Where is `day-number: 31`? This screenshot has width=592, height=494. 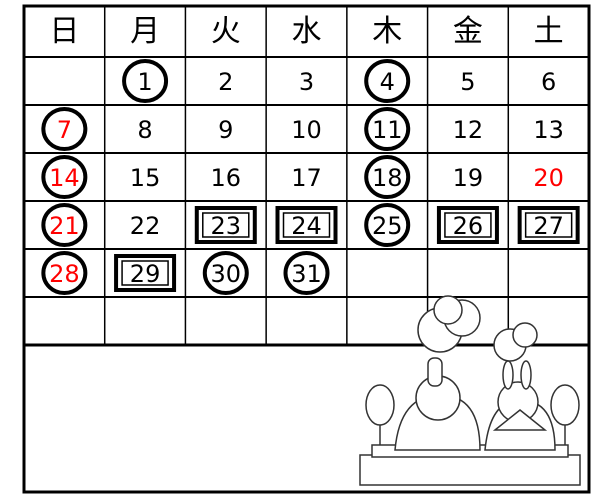
day-number: 31 is located at coordinates (306, 274).